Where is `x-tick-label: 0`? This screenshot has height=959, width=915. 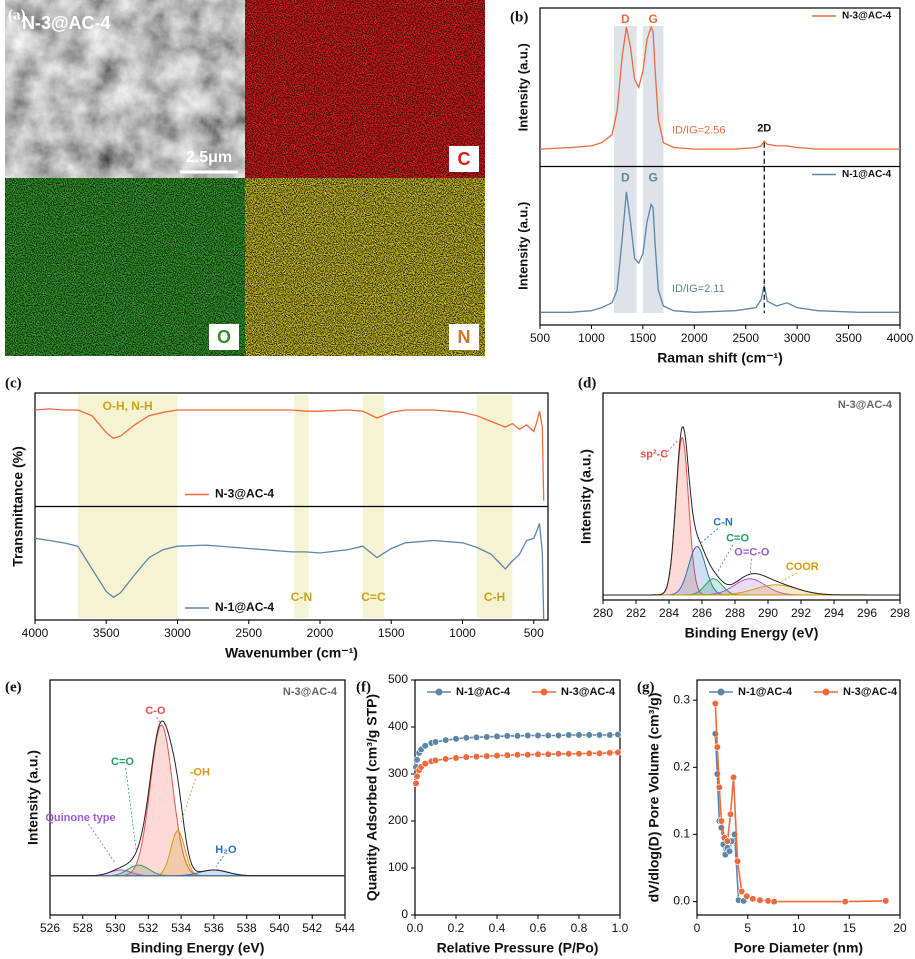 x-tick-label: 0 is located at coordinates (697, 928).